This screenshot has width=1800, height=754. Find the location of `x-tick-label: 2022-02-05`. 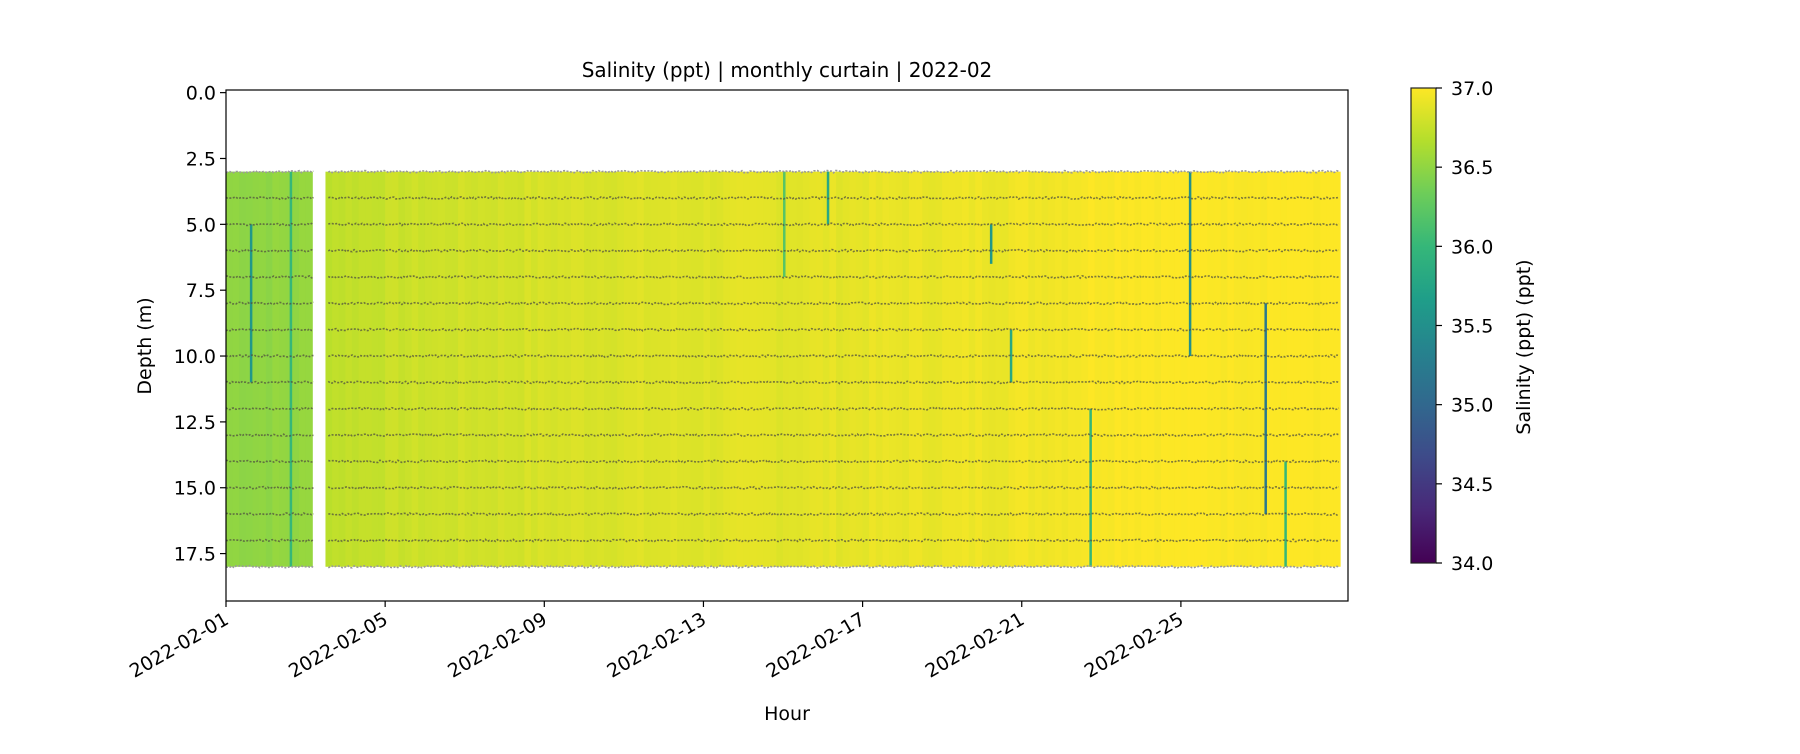

x-tick-label: 2022-02-05 is located at coordinates (338, 645).